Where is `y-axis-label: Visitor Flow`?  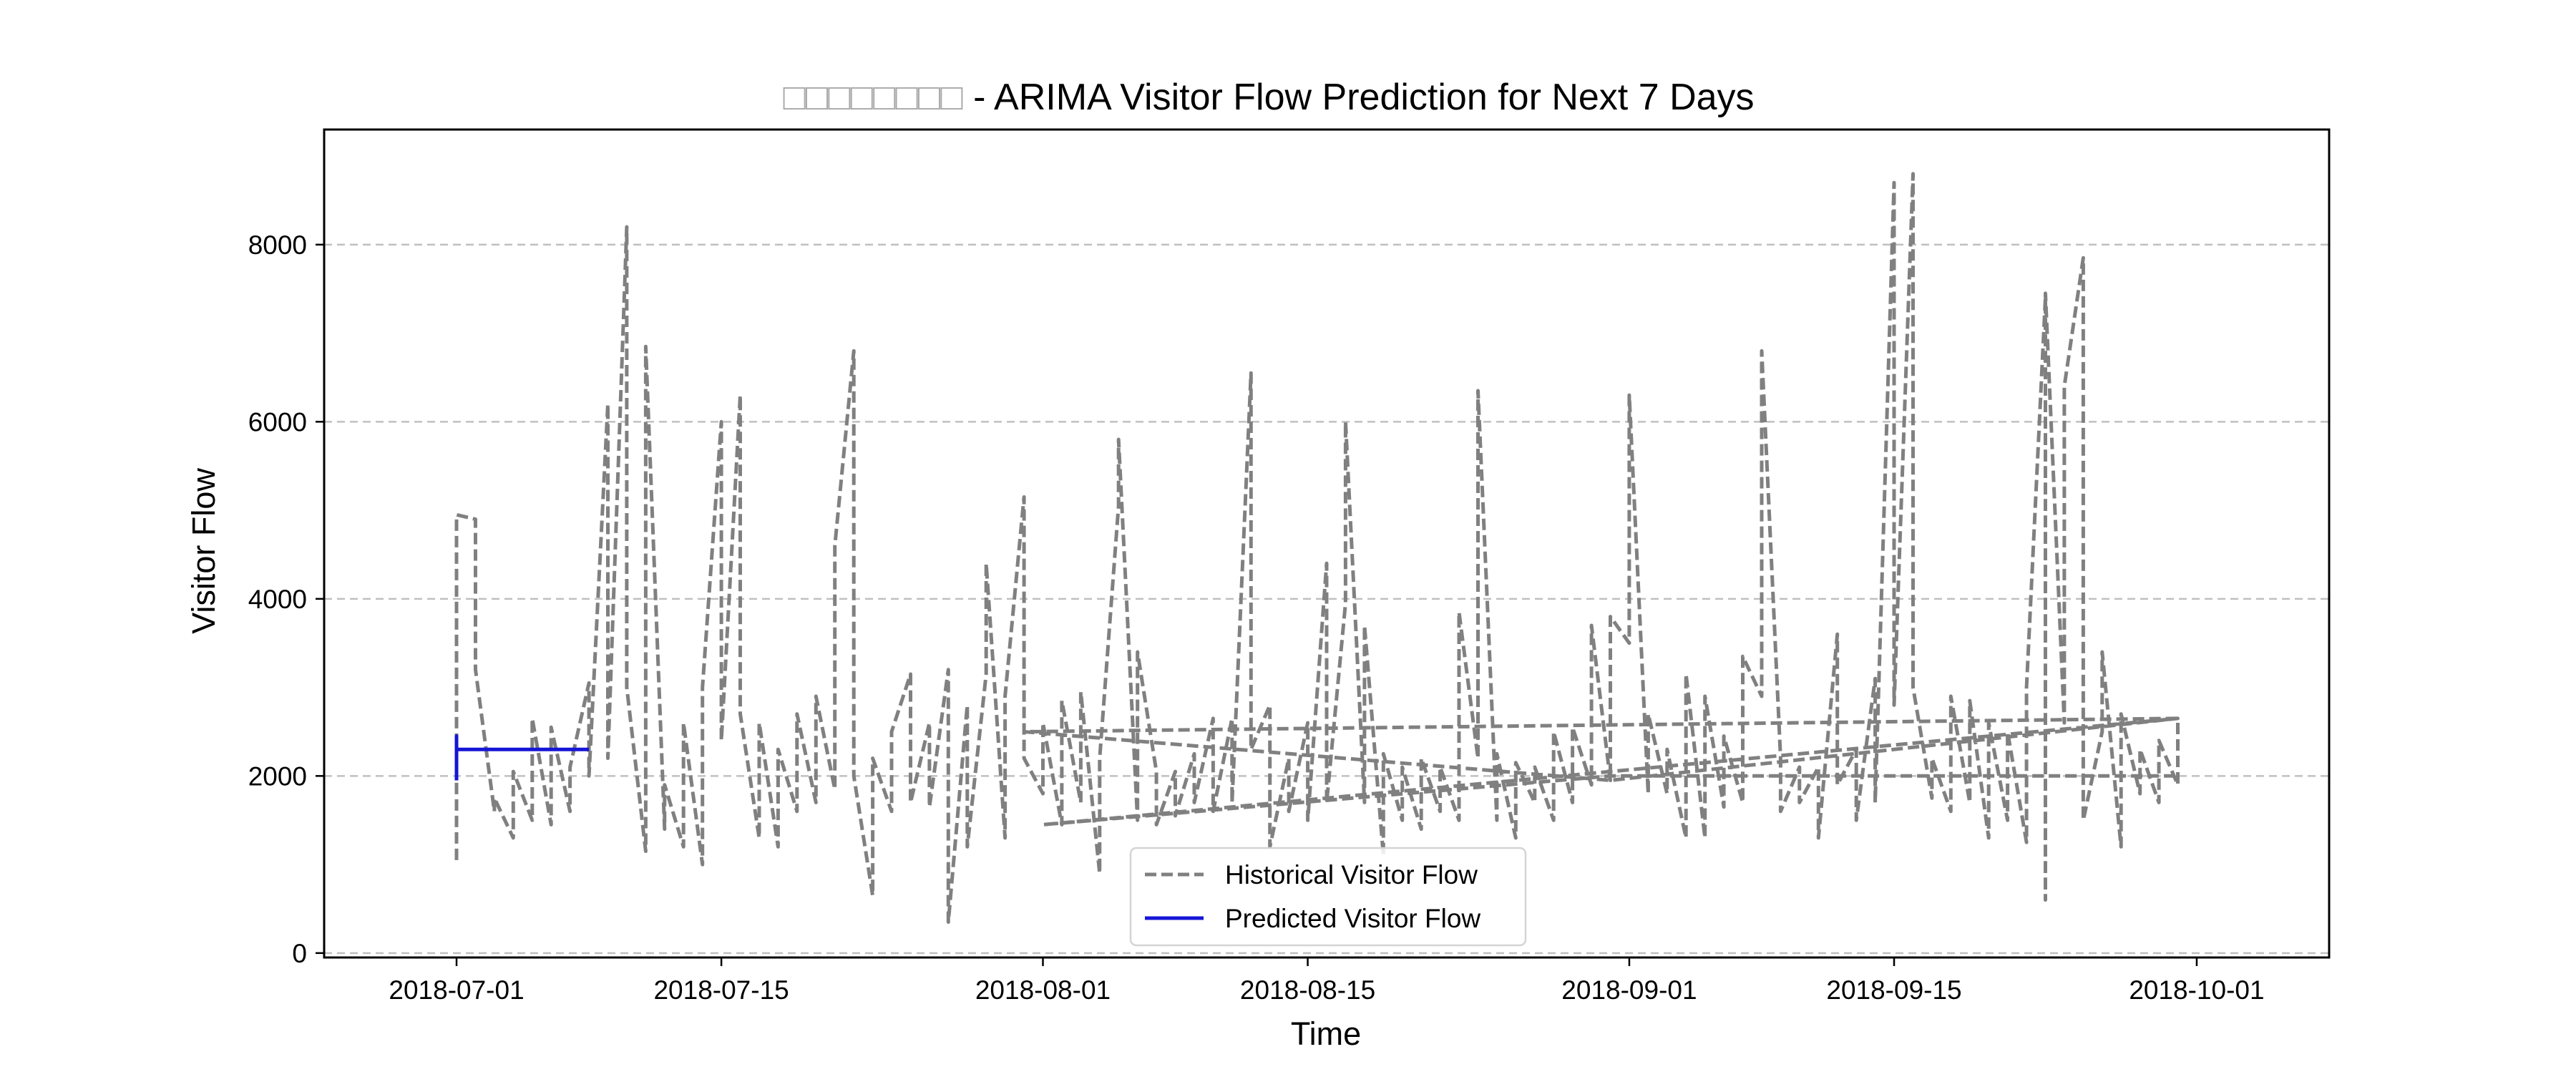
y-axis-label: Visitor Flow is located at coordinates (203, 551).